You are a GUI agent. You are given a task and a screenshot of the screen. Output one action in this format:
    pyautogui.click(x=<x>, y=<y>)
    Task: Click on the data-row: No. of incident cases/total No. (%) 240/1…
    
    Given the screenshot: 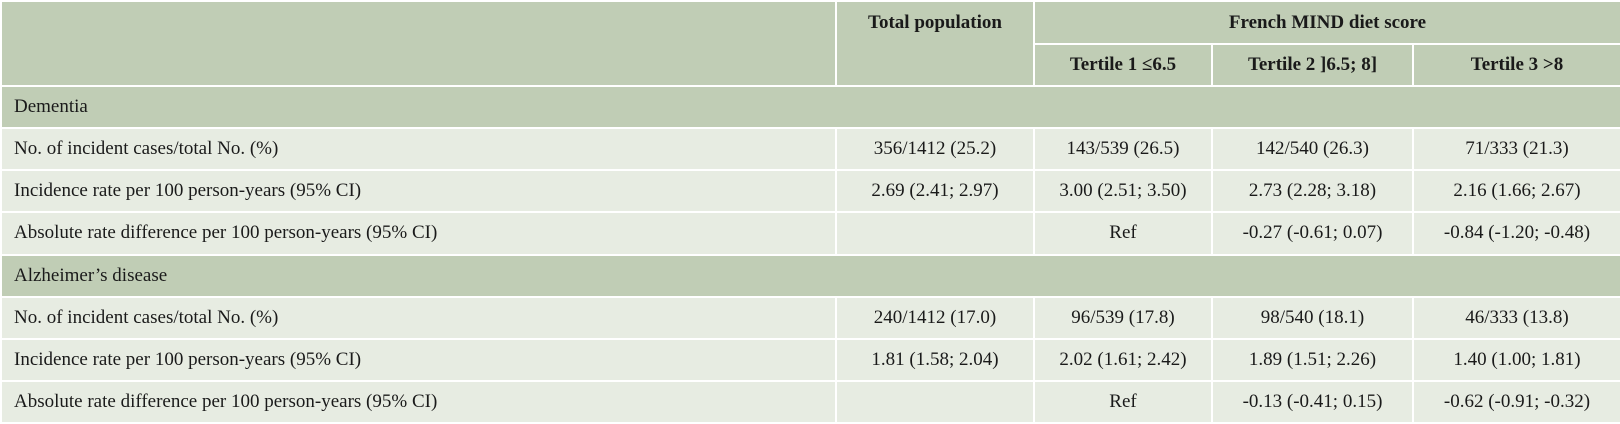 What is the action you would take?
    pyautogui.click(x=810, y=317)
    